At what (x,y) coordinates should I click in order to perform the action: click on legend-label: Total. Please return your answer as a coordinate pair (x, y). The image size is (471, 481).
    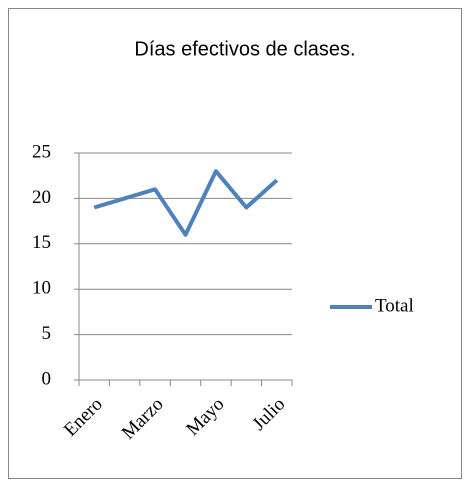
    Looking at the image, I should click on (394, 305).